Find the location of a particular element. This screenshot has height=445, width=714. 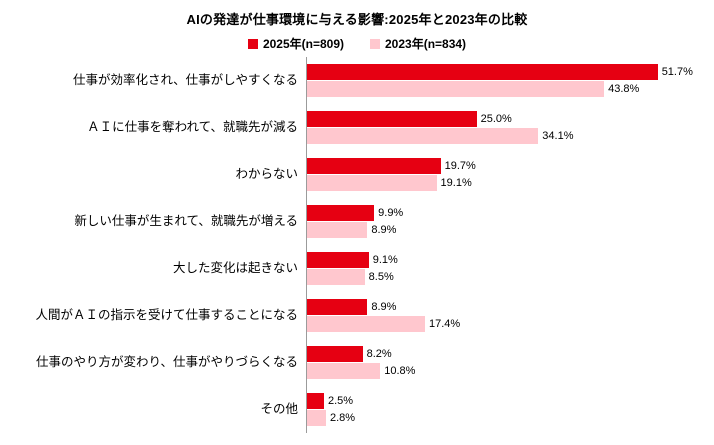

bar-line-2023: 2.8% is located at coordinates (510, 418).